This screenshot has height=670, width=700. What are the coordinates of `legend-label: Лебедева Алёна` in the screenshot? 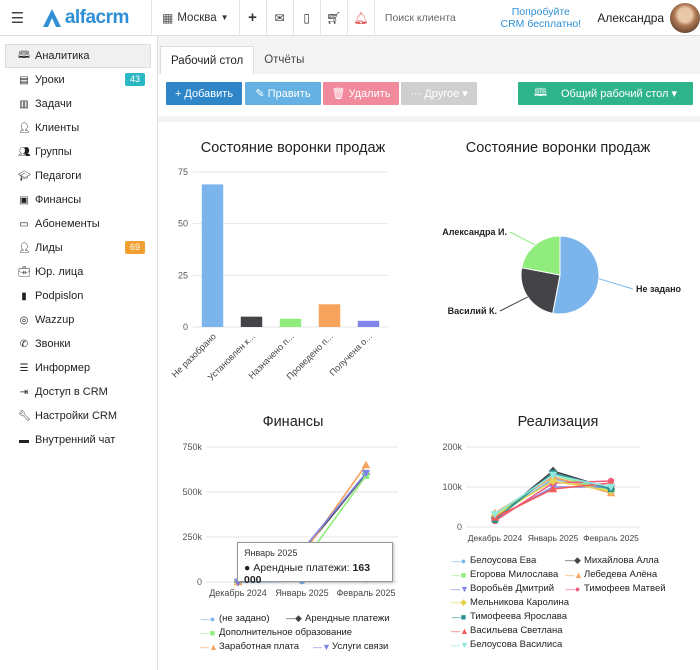 It's located at (621, 574).